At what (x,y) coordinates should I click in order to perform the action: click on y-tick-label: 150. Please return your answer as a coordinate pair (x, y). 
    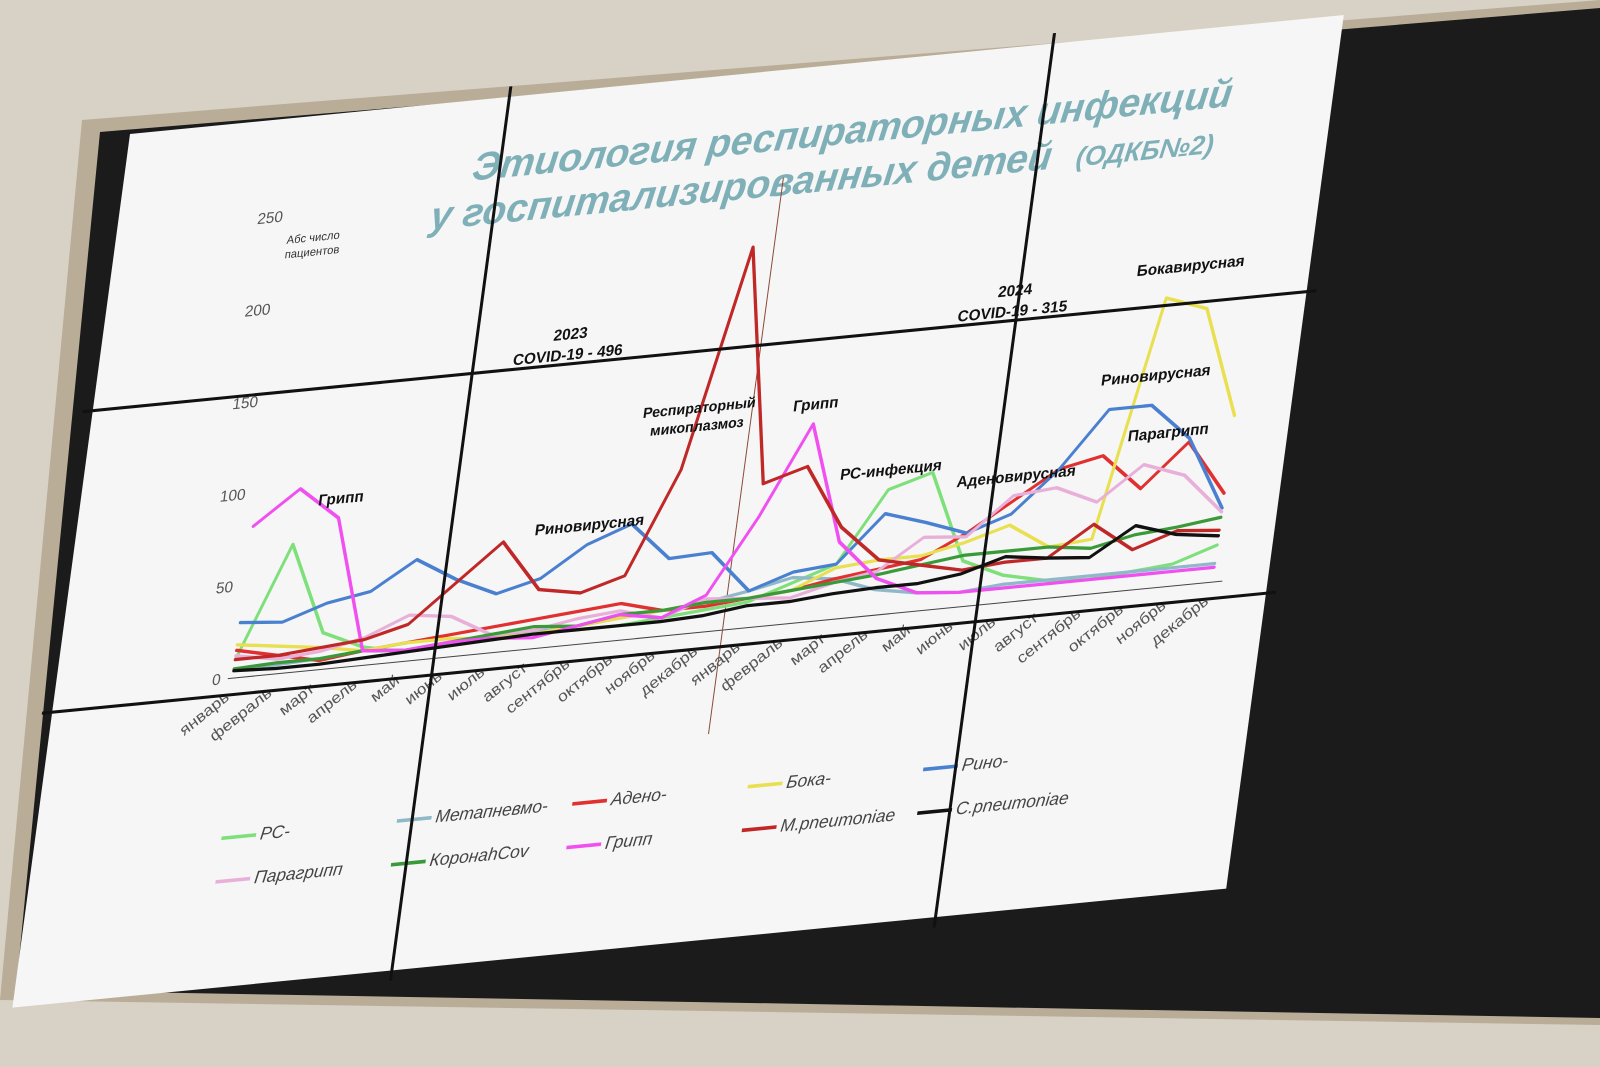
    Looking at the image, I should click on (245, 404).